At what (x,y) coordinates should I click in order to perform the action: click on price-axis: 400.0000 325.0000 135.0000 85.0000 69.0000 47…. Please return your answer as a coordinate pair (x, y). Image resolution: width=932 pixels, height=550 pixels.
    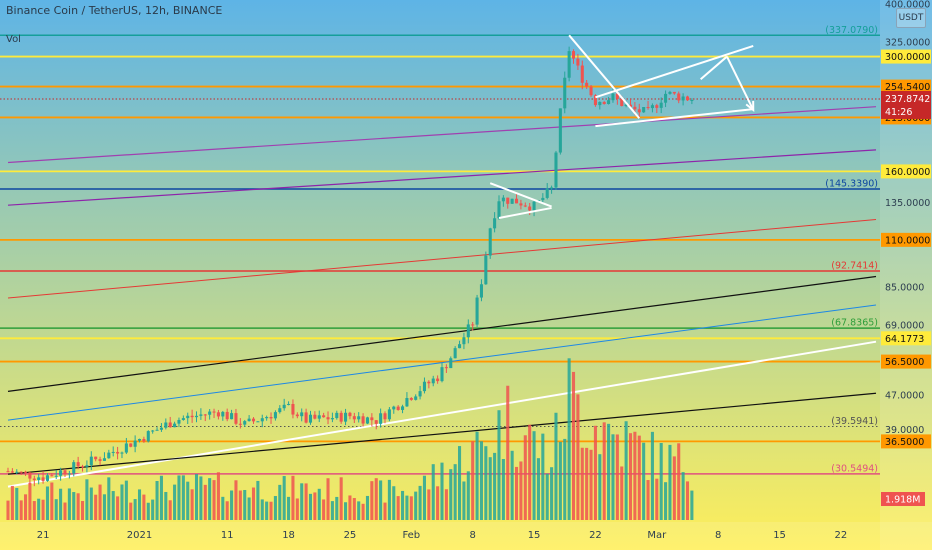
    Looking at the image, I should click on (906, 275).